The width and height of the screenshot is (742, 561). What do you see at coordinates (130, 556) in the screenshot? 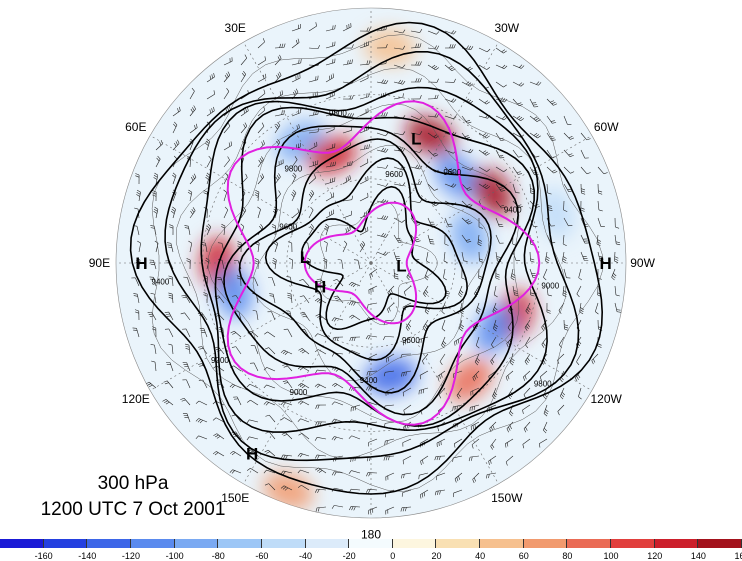
I see `colorbar-tick-label: -120` at bounding box center [130, 556].